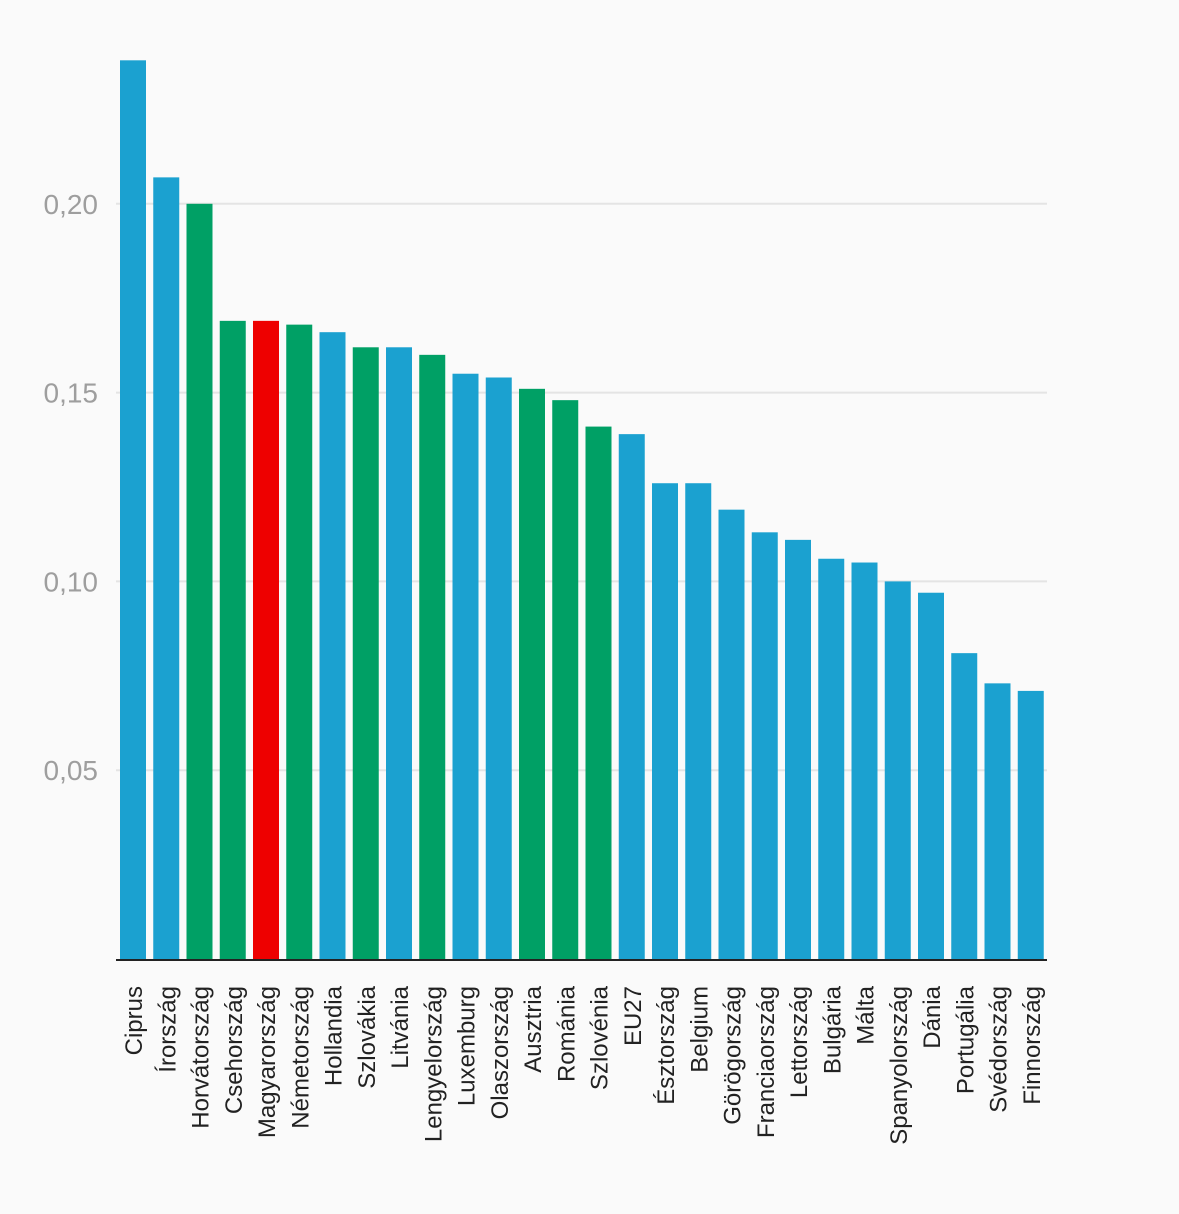  I want to click on x-tick-label: Magyarország, so click(267, 1062).